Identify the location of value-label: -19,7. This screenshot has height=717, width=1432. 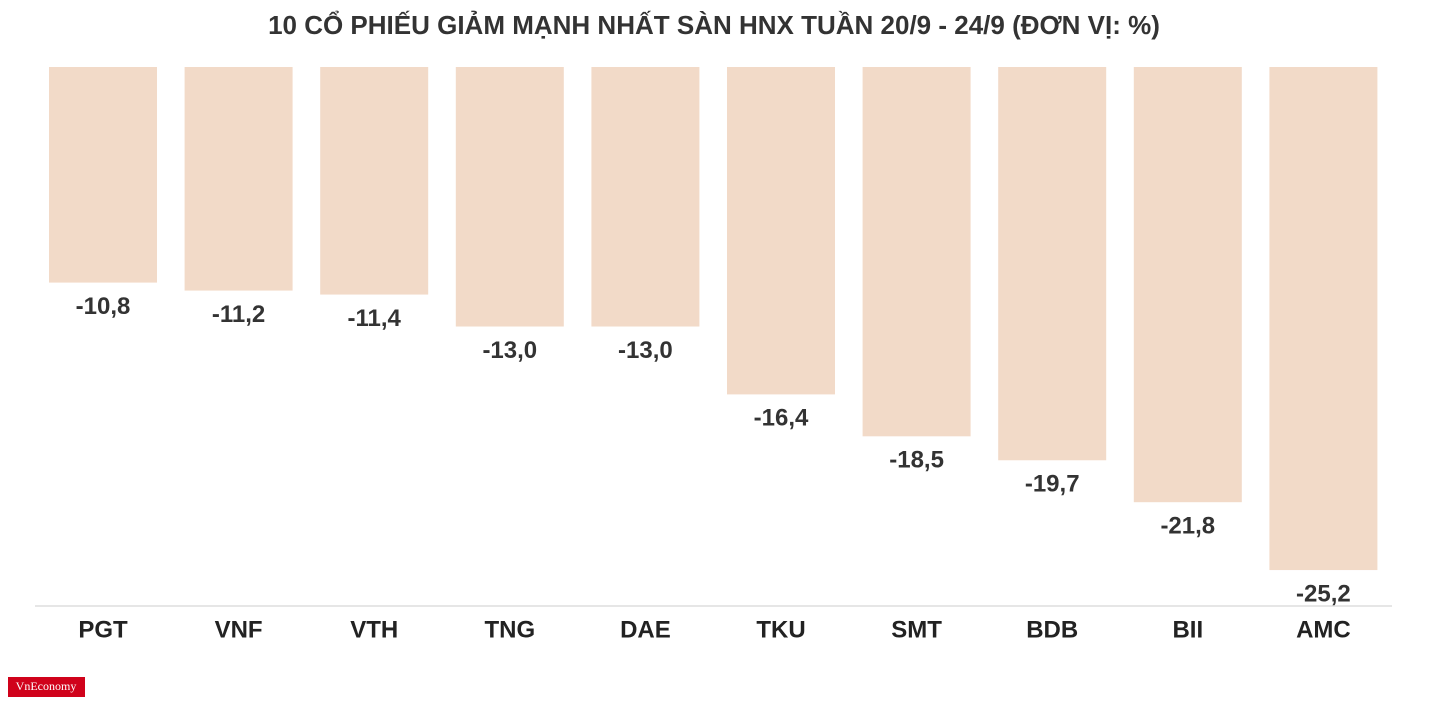
(1052, 484).